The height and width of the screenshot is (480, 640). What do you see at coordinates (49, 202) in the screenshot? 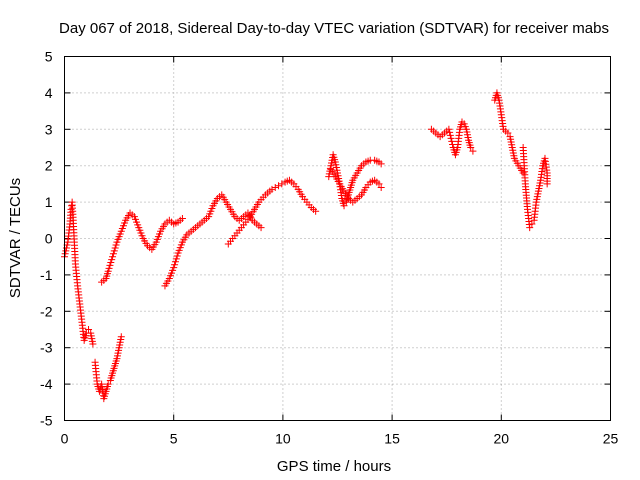
I see `y-tick-label: 1` at bounding box center [49, 202].